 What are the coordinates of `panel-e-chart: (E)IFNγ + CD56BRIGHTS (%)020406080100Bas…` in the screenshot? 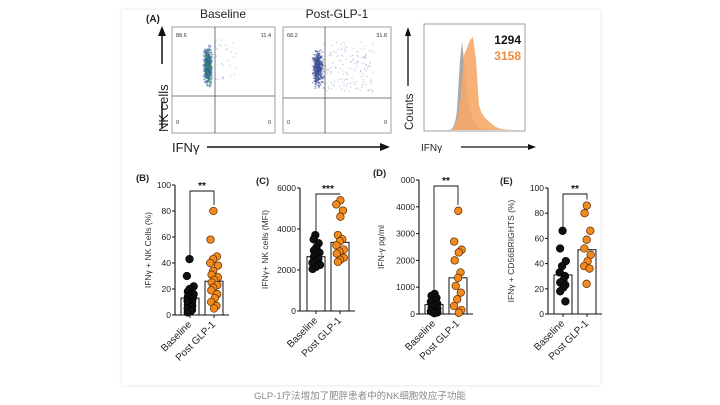 It's located at (551, 269).